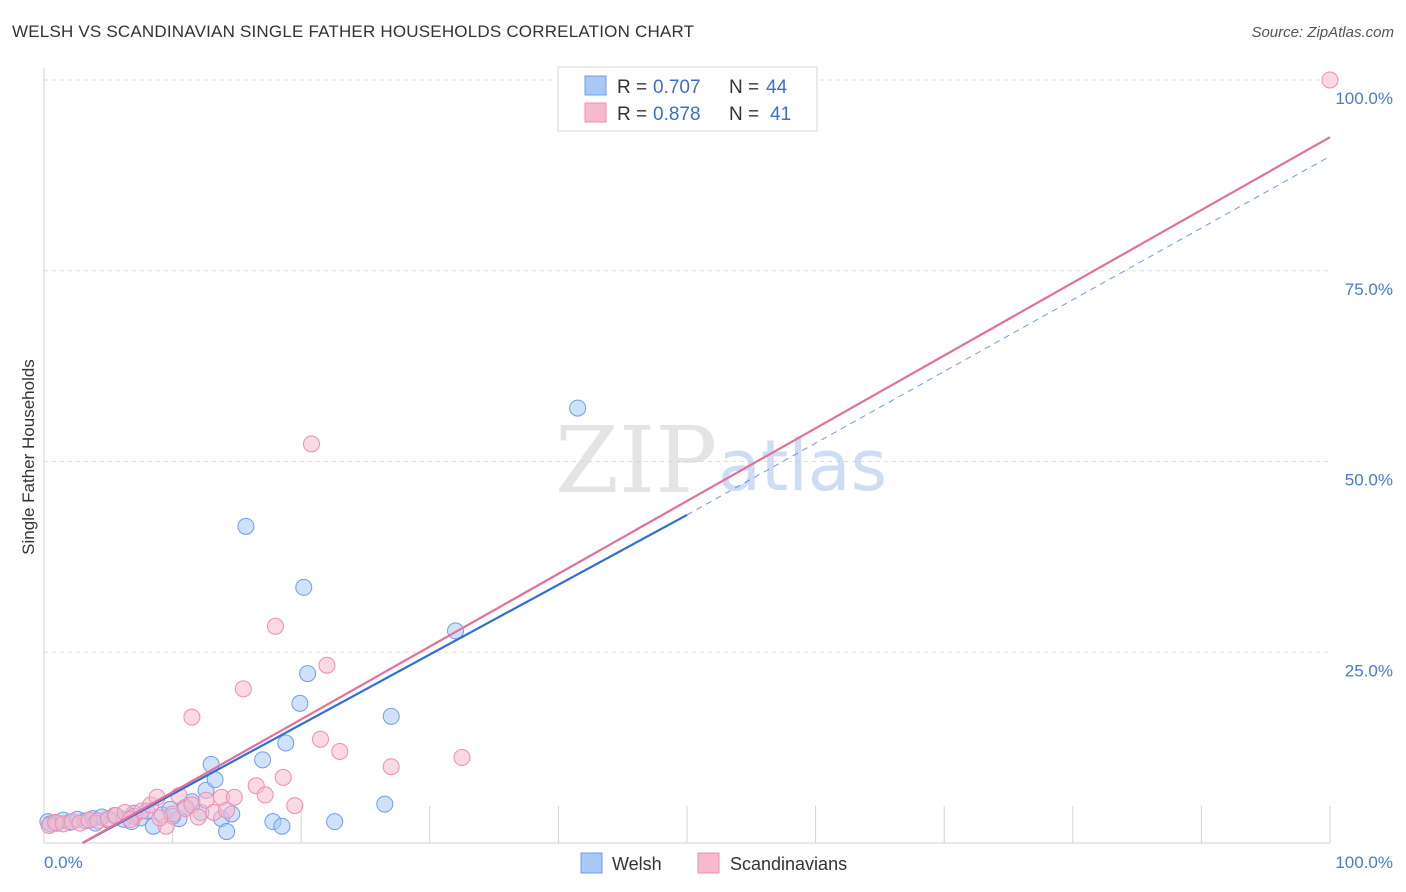  I want to click on bottom-legend: Welsh Scandinavians, so click(713, 863).